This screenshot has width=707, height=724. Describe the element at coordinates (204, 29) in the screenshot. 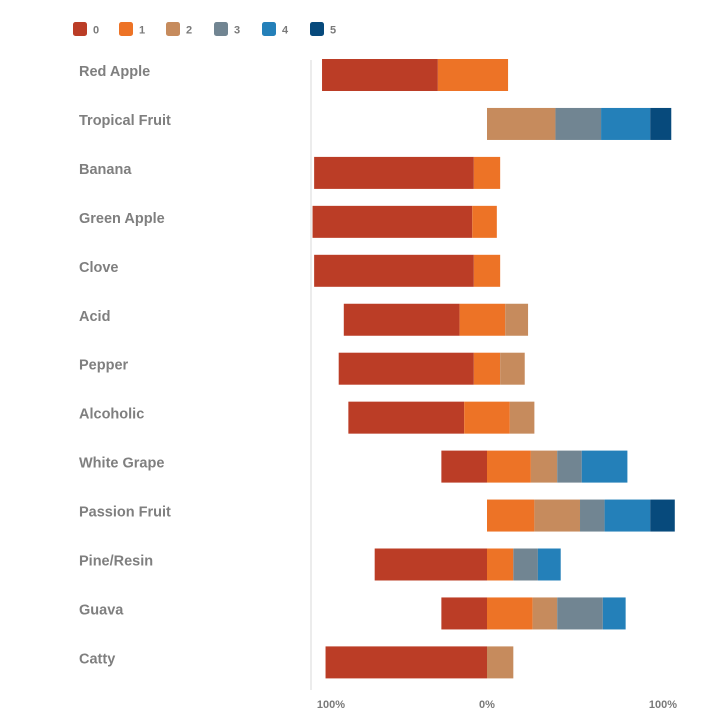

I see `legend: 0 1 2 3 4 5` at that location.